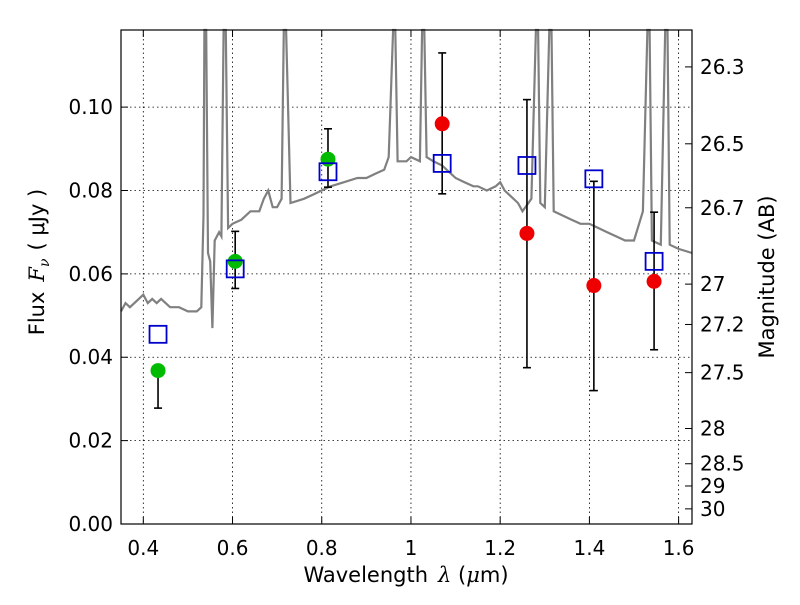 The image size is (800, 605). What do you see at coordinates (767, 276) in the screenshot?
I see `magnitude-axis-label: Magnitude (AB)` at bounding box center [767, 276].